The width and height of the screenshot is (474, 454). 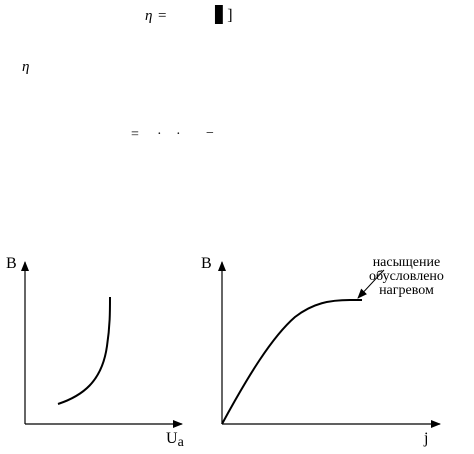 What do you see at coordinates (172, 438) in the screenshot?
I see `left-graph-x-label-main: U` at bounding box center [172, 438].